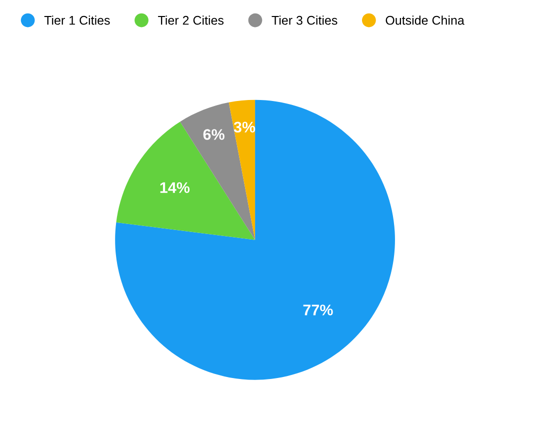  I want to click on data-label: 6%, so click(213, 134).